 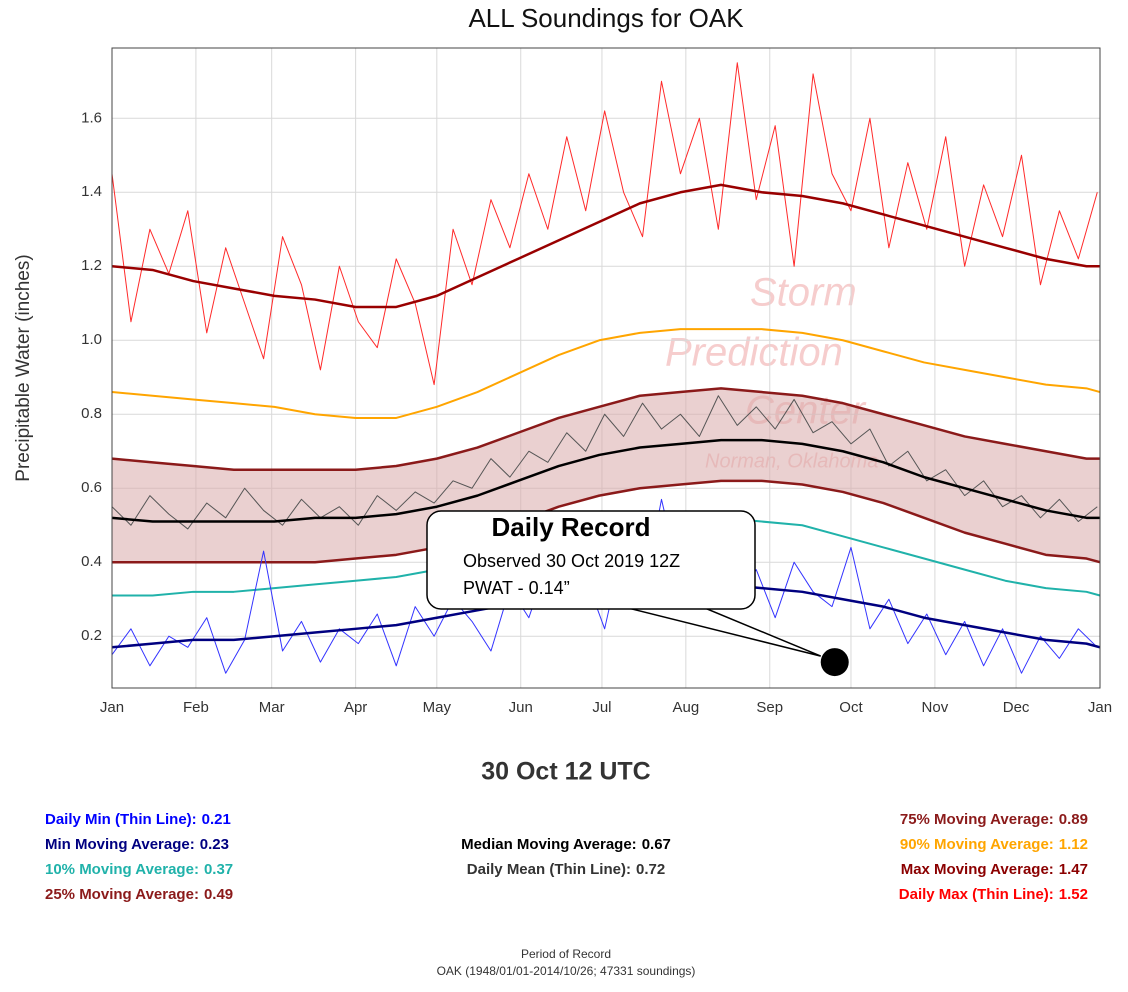 I want to click on readout-label: Median Moving Average:, so click(x=549, y=844).